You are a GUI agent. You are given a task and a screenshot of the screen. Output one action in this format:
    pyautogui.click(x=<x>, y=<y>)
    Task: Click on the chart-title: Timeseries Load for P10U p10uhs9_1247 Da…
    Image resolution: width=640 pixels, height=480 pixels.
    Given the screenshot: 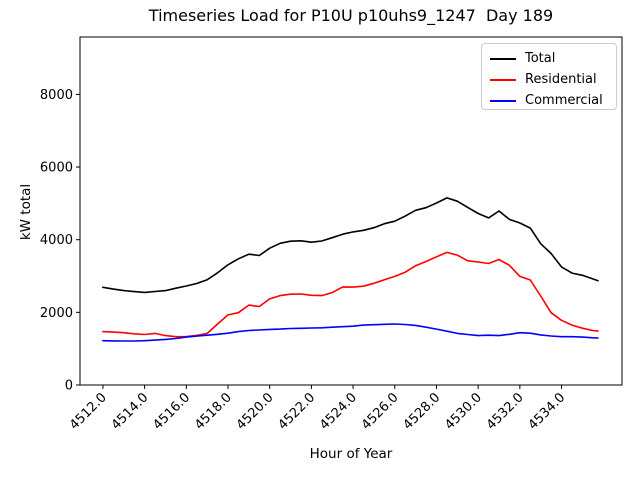 What is the action you would take?
    pyautogui.click(x=351, y=15)
    